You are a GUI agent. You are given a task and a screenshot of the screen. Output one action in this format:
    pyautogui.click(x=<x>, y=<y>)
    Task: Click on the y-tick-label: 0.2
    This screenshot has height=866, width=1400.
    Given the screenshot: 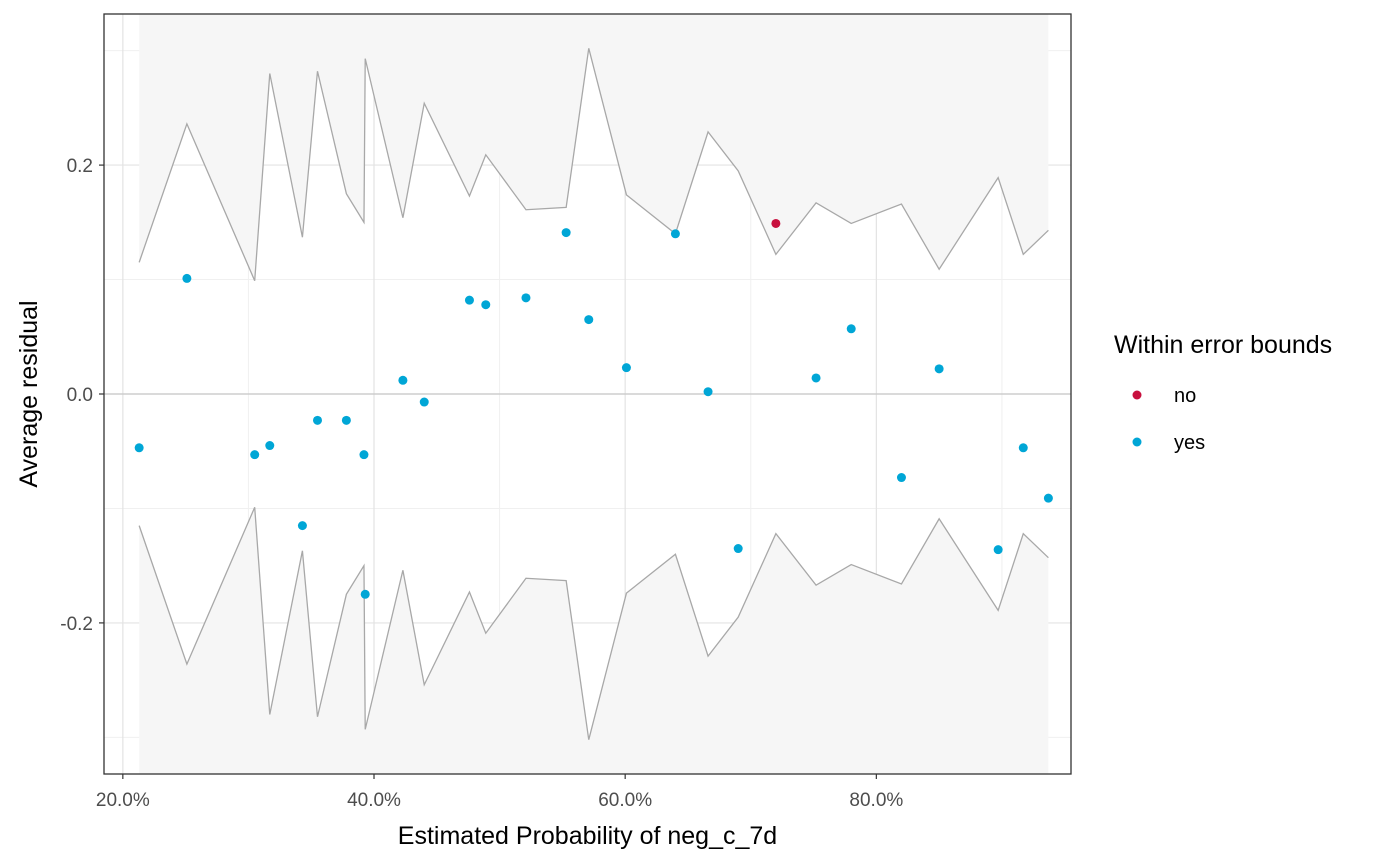 What is the action you would take?
    pyautogui.click(x=80, y=166)
    